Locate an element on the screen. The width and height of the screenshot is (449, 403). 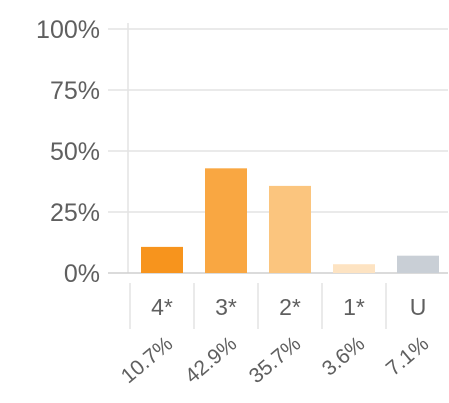
x-tick-label: U is located at coordinates (418, 307).